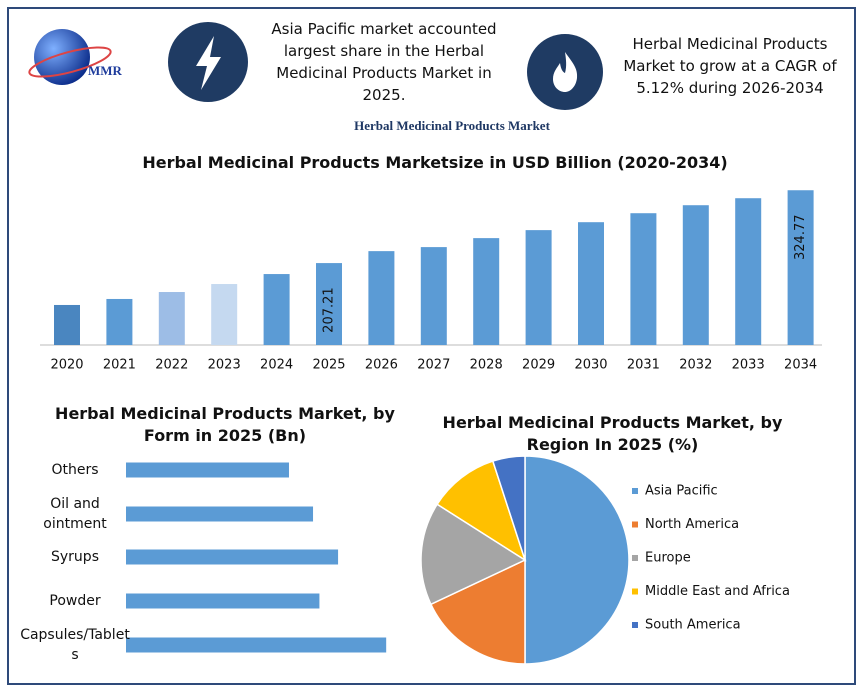 The height and width of the screenshot is (692, 863). What do you see at coordinates (119, 365) in the screenshot?
I see `x-tick-label: 2021` at bounding box center [119, 365].